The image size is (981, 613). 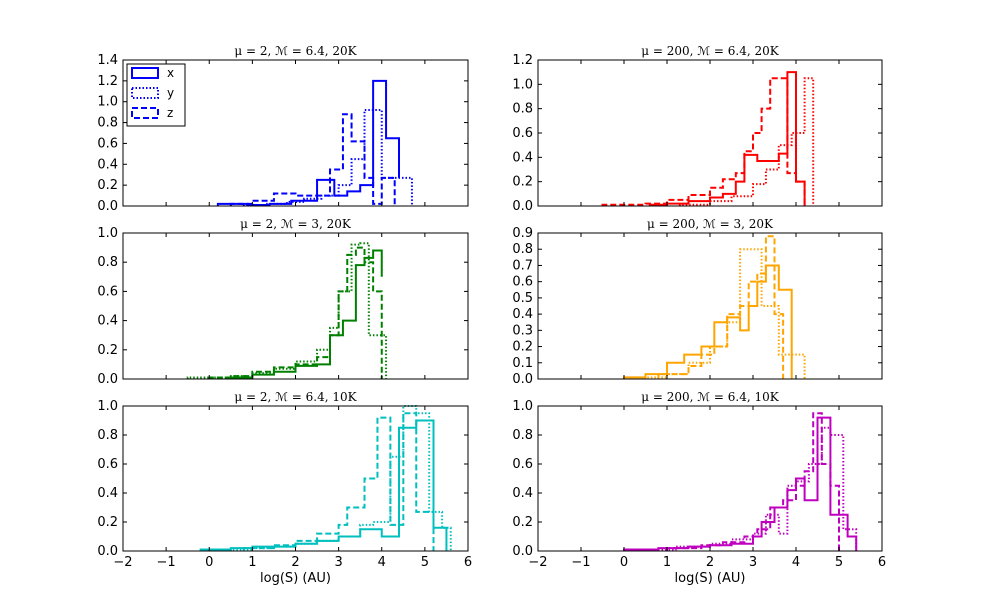 I want to click on legend-swatch-y, so click(x=145, y=93).